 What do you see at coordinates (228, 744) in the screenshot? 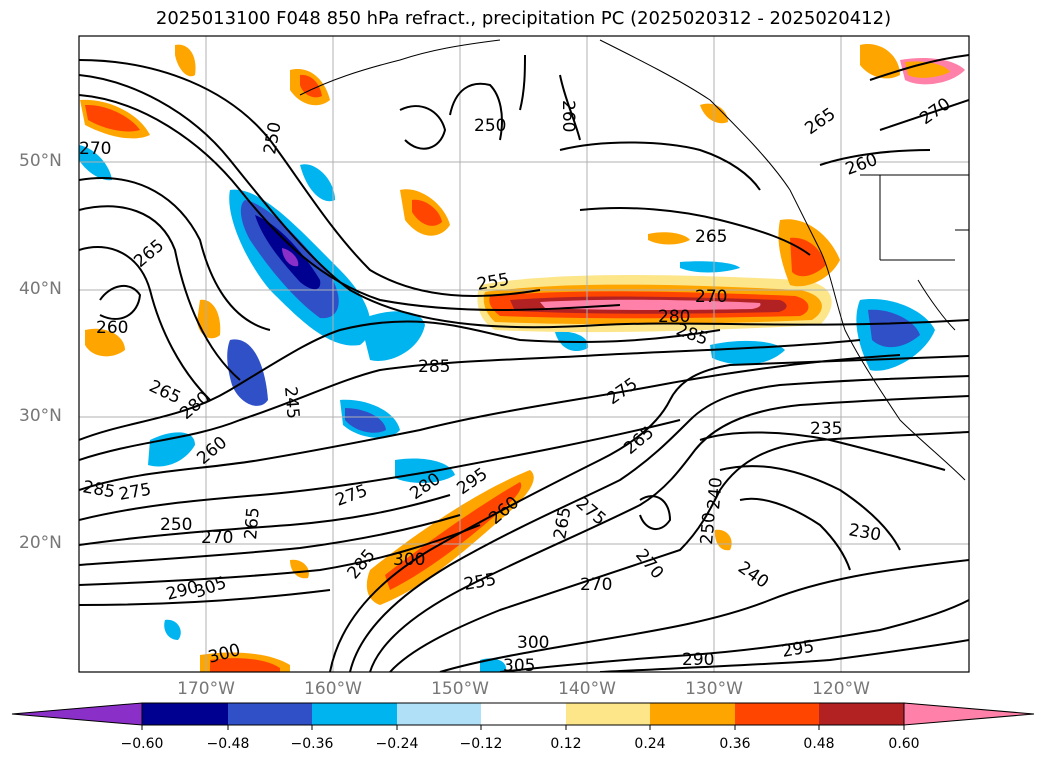
I see `colorbar-tick-label: −0.48` at bounding box center [228, 744].